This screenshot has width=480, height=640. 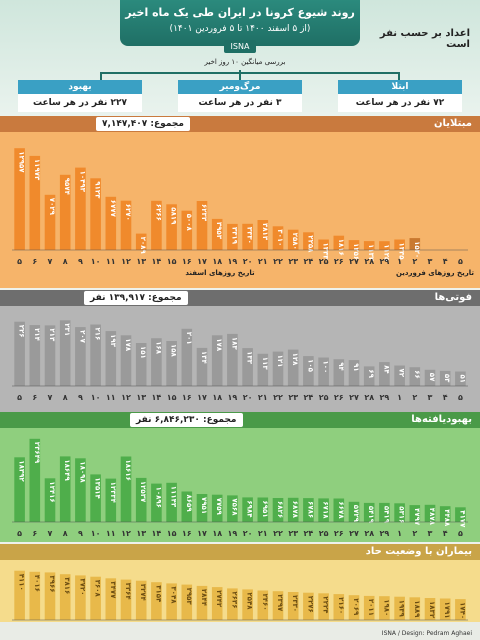 What do you see at coordinates (326, 367) in the screenshot?
I see `data-label: ۱۰۰` at bounding box center [326, 367].